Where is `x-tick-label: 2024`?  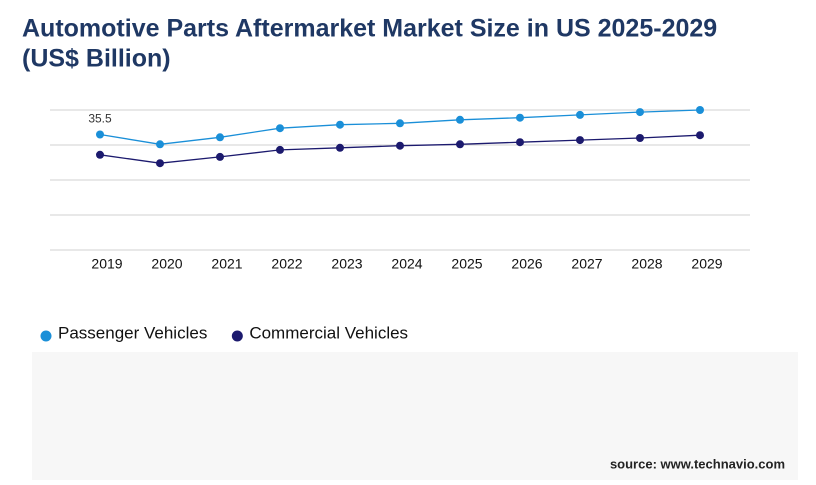
x-tick-label: 2024 is located at coordinates (406, 264).